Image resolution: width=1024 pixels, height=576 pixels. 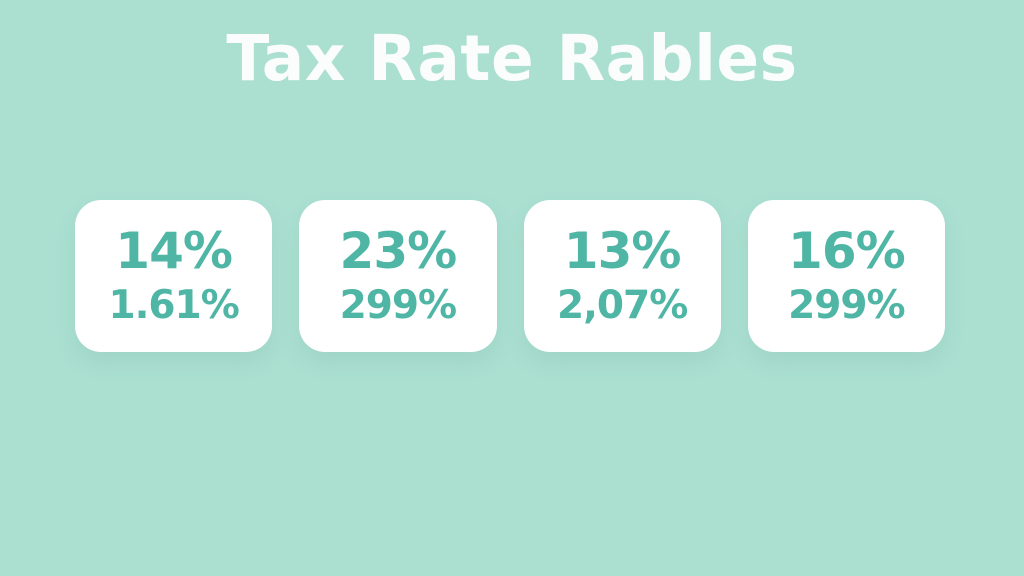 I want to click on primary-rate: 23%, so click(x=398, y=251).